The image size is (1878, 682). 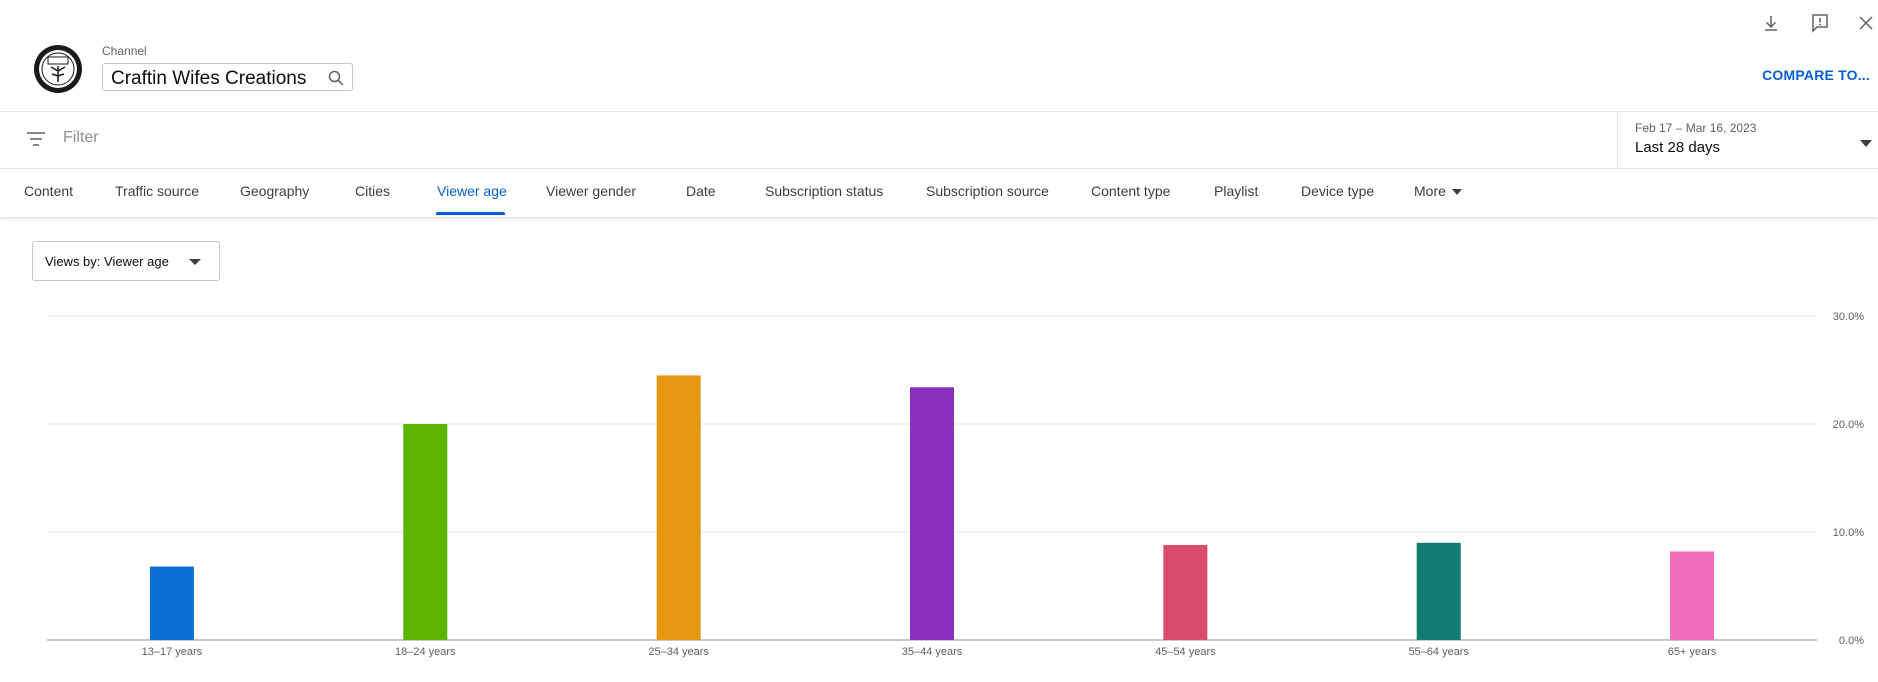 I want to click on x-category-label: 65+ years, so click(x=1692, y=652).